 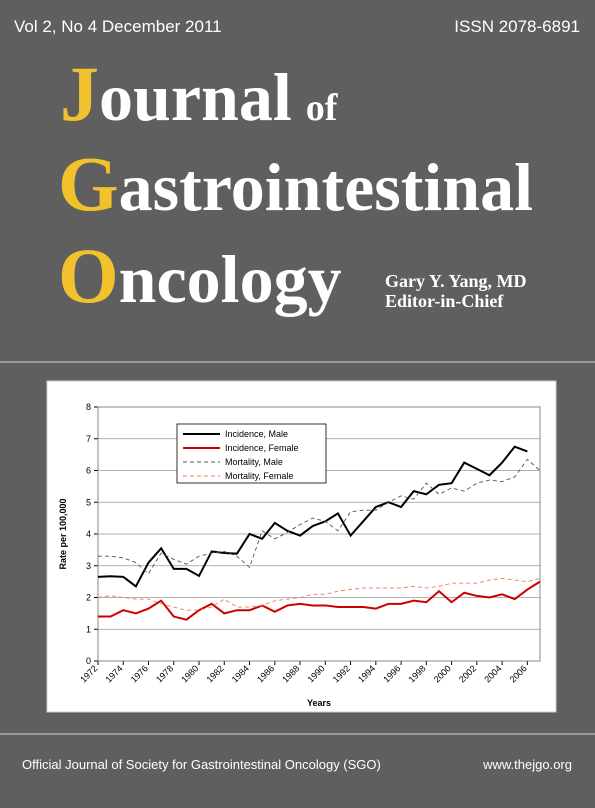 I want to click on title-line: Gastrointestinal, so click(x=295, y=183).